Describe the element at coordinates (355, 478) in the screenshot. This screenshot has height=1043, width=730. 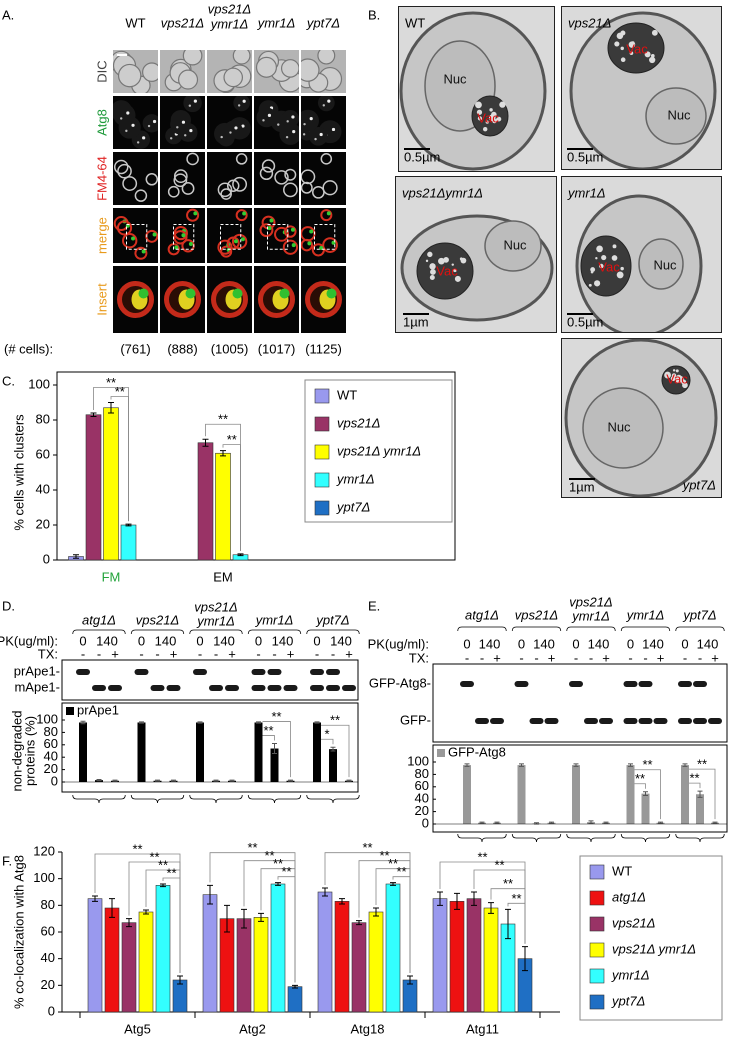
I see `legend-label: ymr1Δ` at that location.